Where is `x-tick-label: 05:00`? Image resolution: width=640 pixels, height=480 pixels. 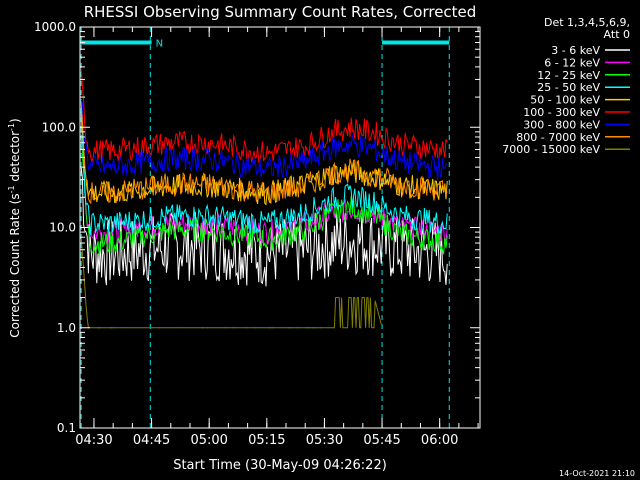
x-tick-label: 05:00 is located at coordinates (208, 440).